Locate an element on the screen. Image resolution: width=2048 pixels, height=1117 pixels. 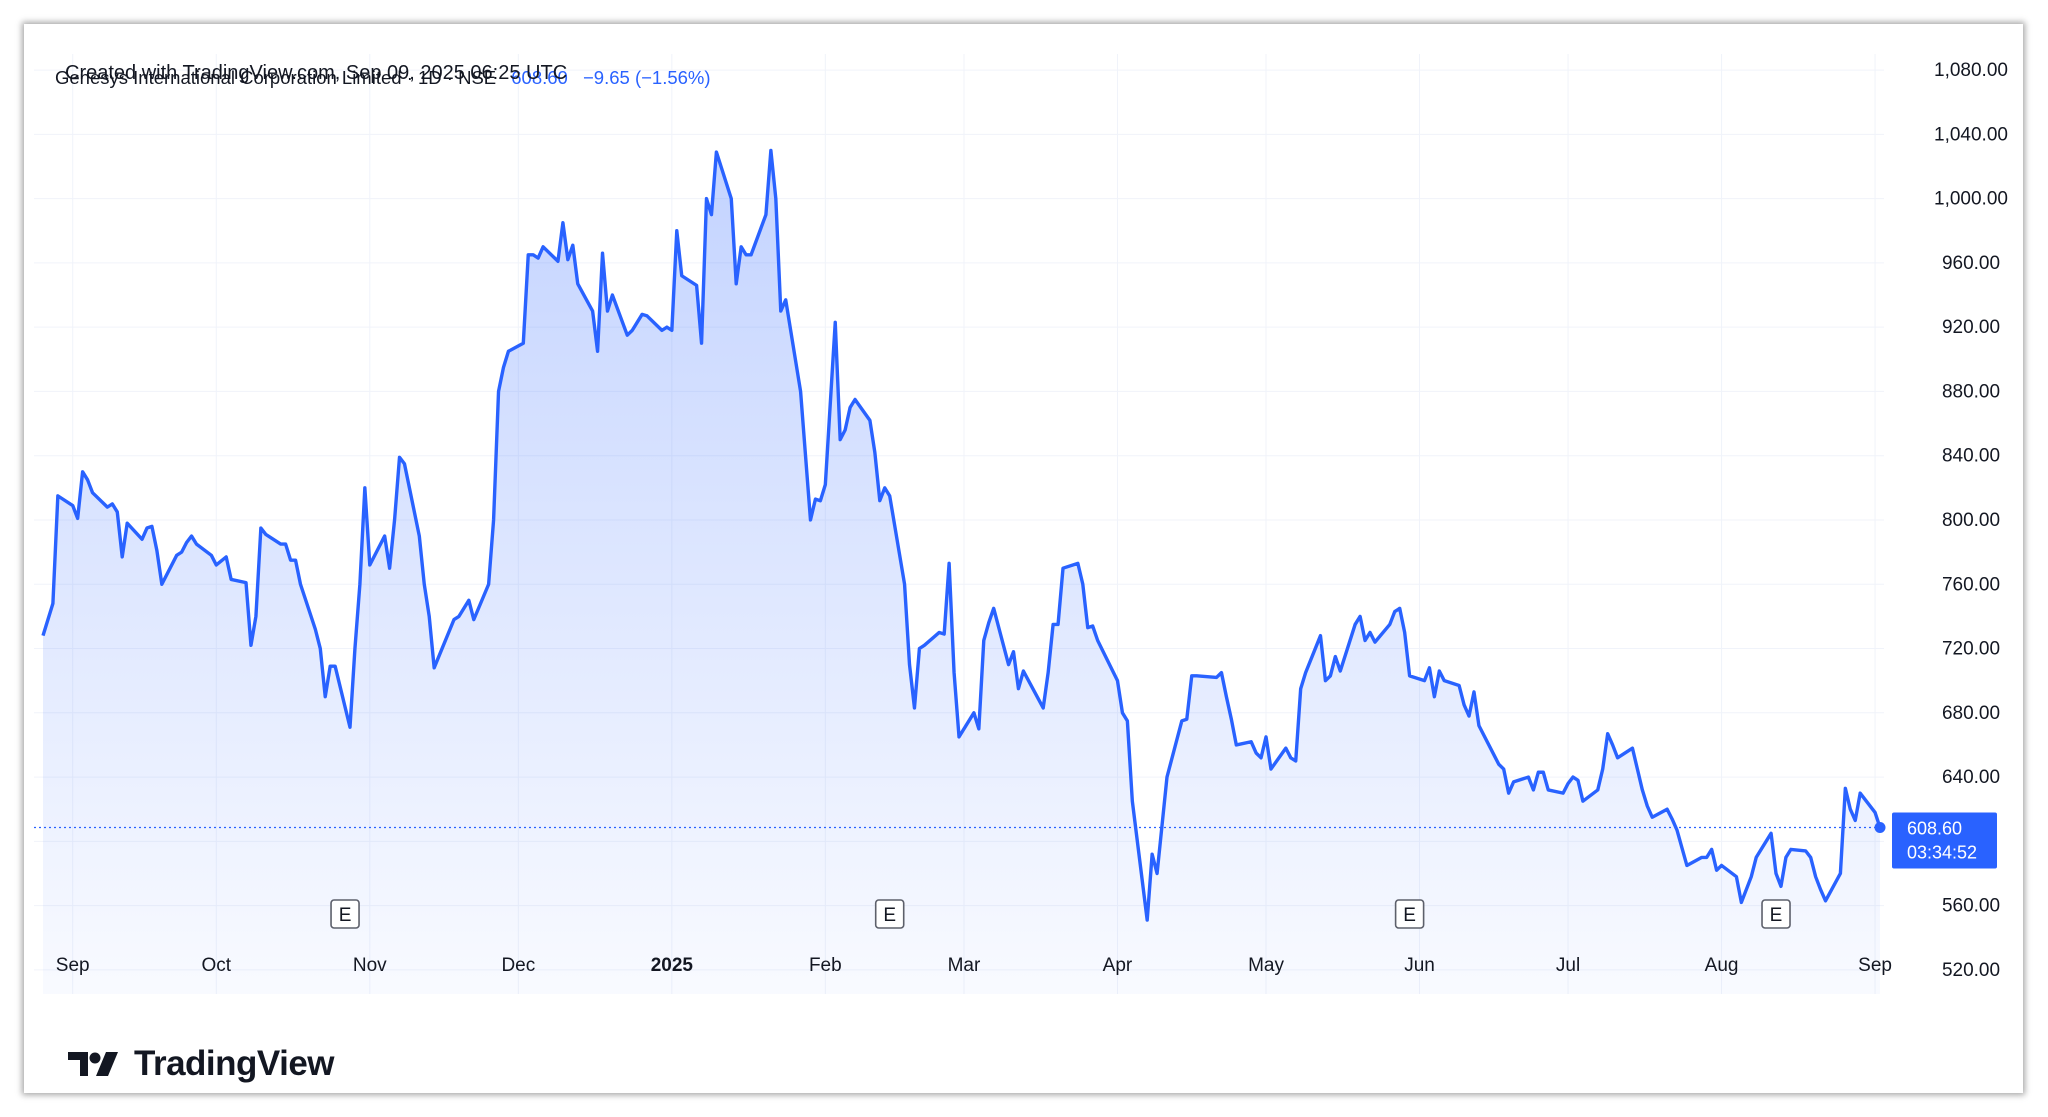
time-tick-label: Dec is located at coordinates (518, 965).